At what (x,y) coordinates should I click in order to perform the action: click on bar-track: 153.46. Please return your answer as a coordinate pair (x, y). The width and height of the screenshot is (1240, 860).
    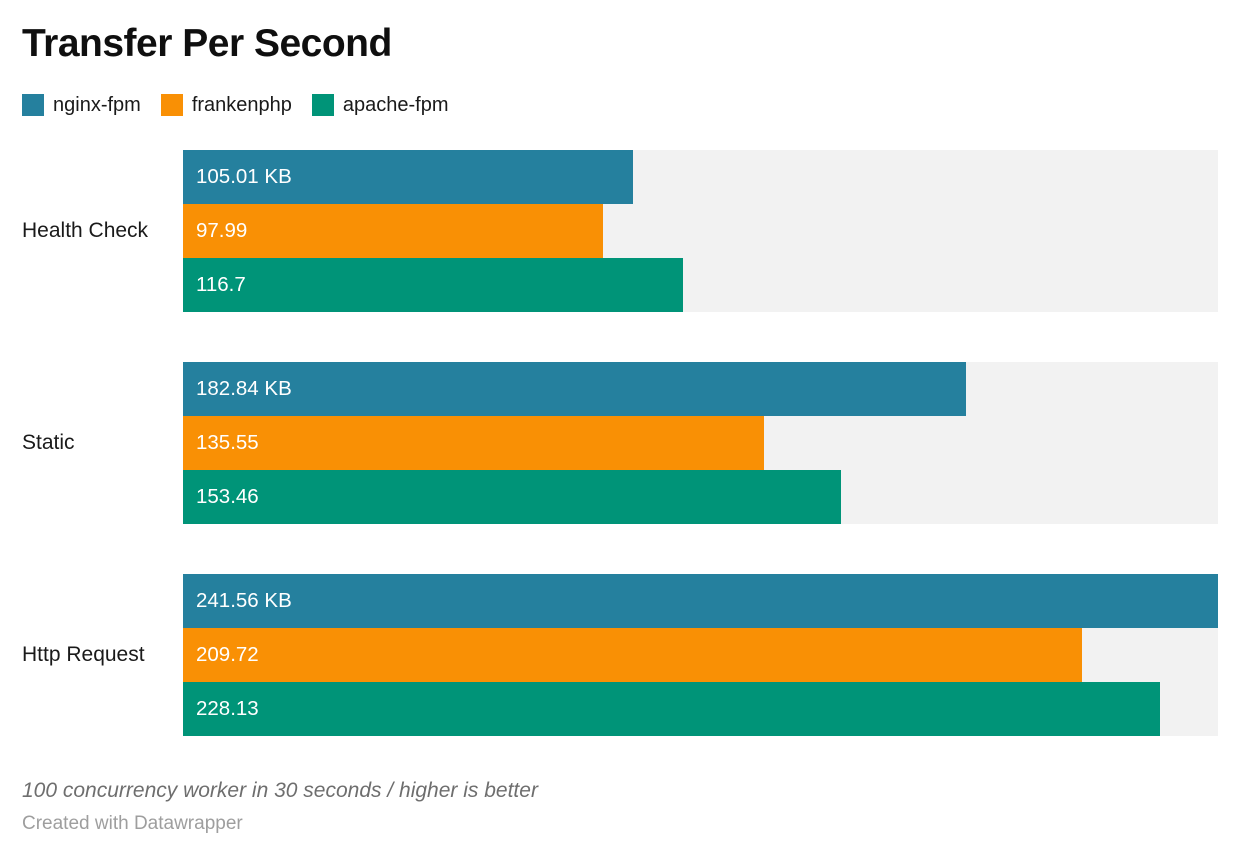
    Looking at the image, I should click on (700, 496).